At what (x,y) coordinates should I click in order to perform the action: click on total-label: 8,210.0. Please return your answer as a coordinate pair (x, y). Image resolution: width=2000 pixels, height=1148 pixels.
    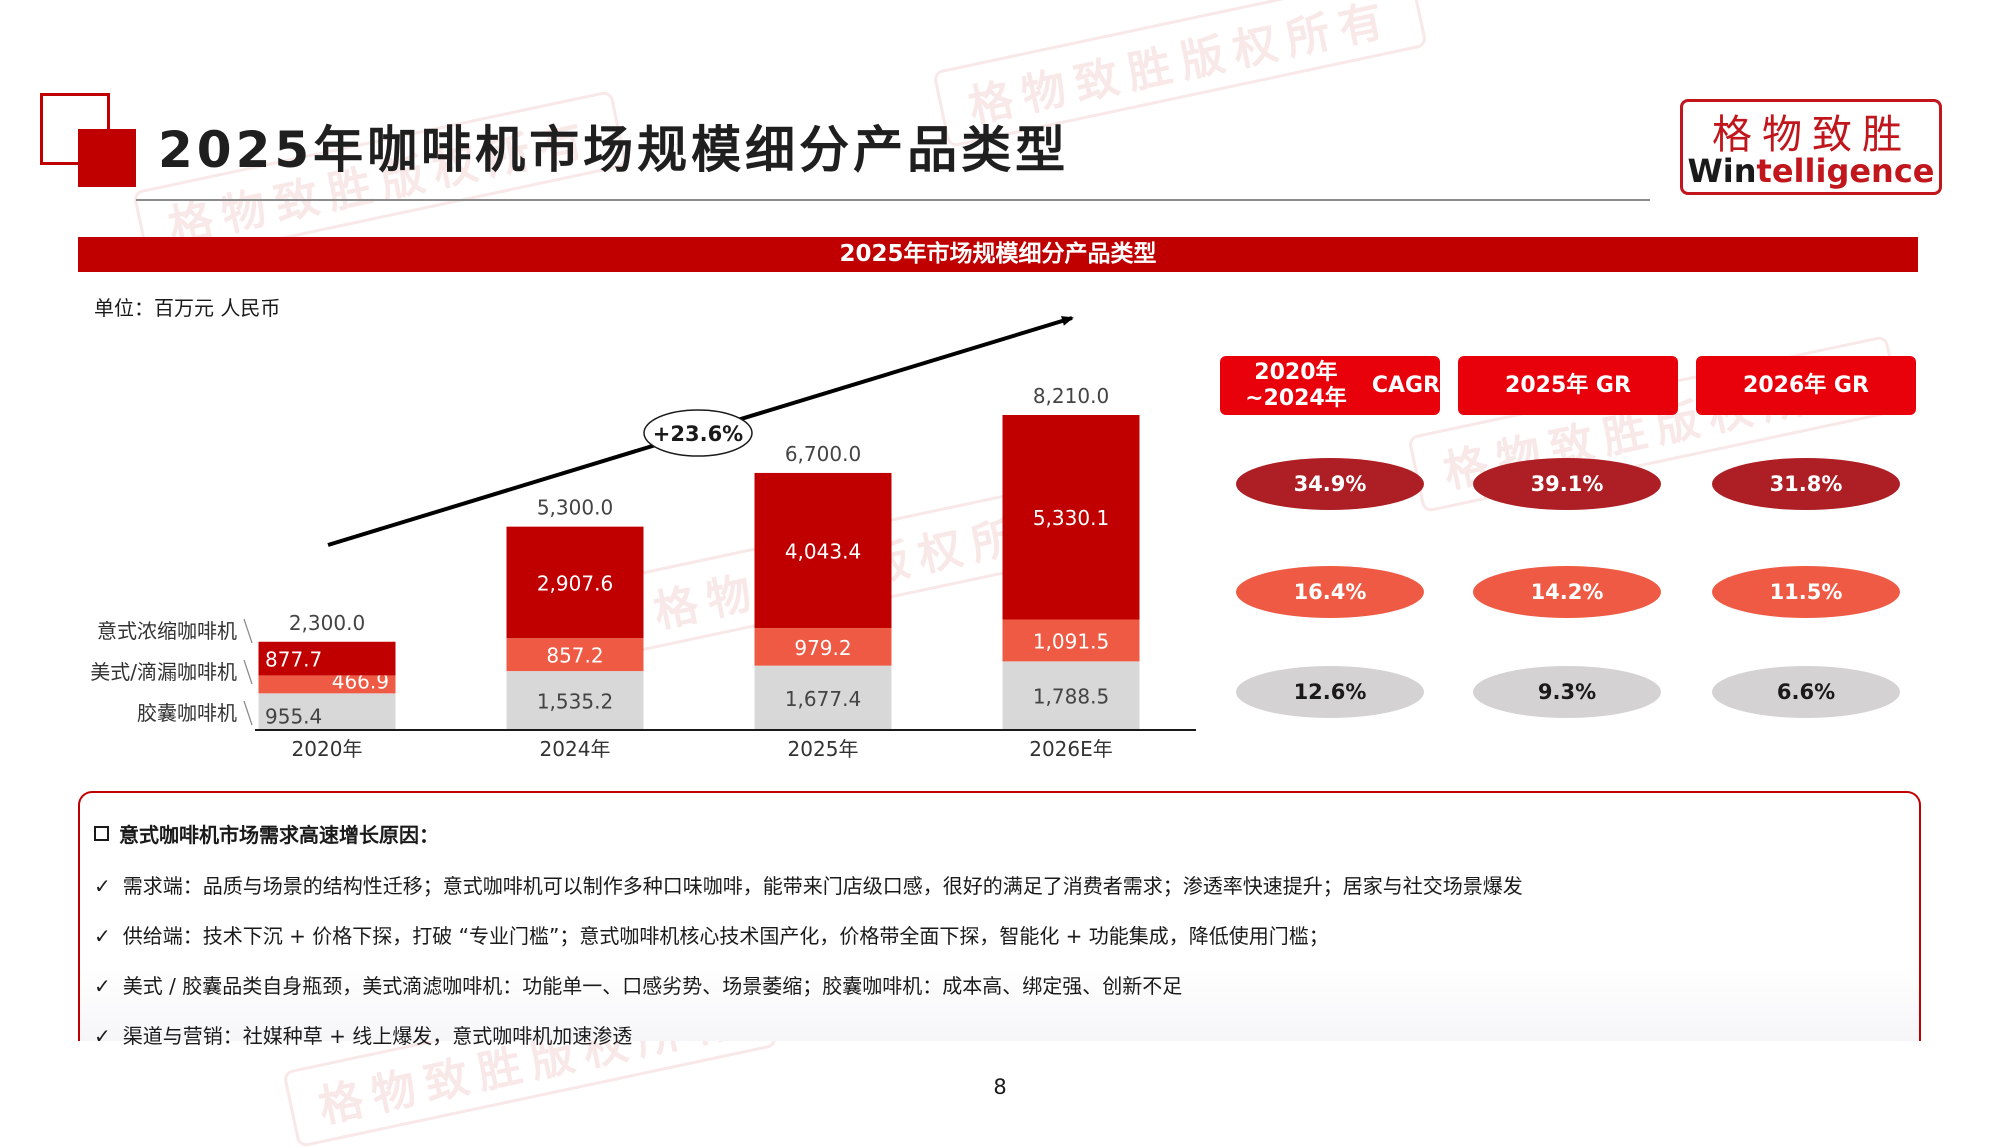
    Looking at the image, I should click on (1071, 396).